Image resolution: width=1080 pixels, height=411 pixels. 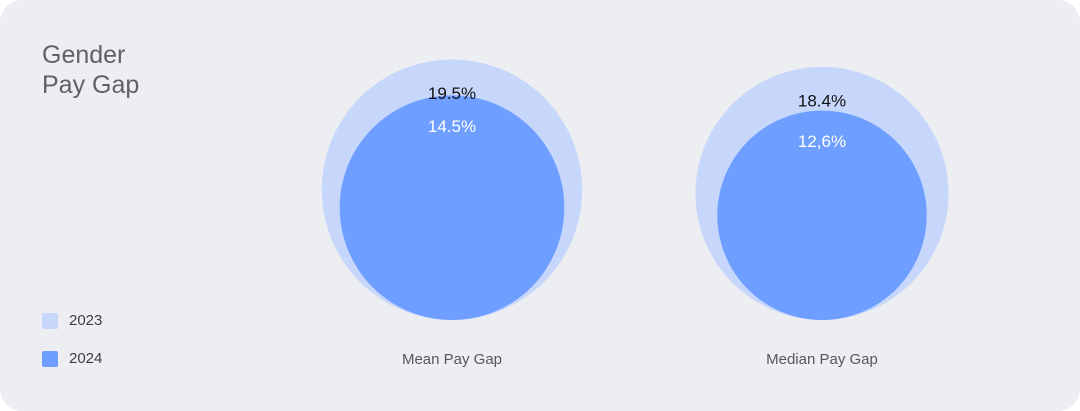 What do you see at coordinates (452, 93) in the screenshot?
I see `value-label: 19.5%` at bounding box center [452, 93].